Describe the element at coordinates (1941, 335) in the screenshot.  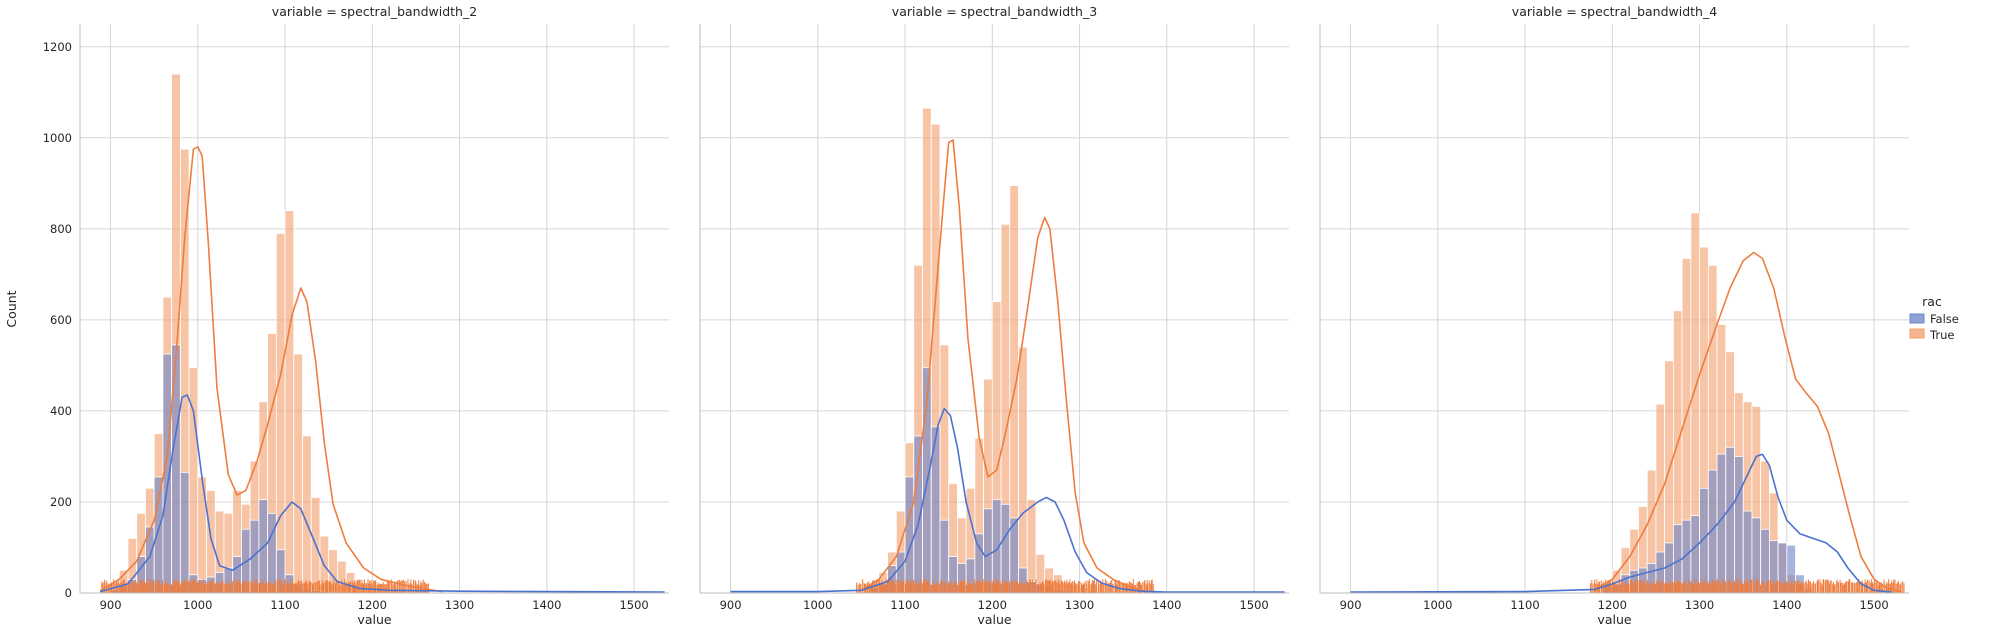
I see `legend-label-true: True` at that location.